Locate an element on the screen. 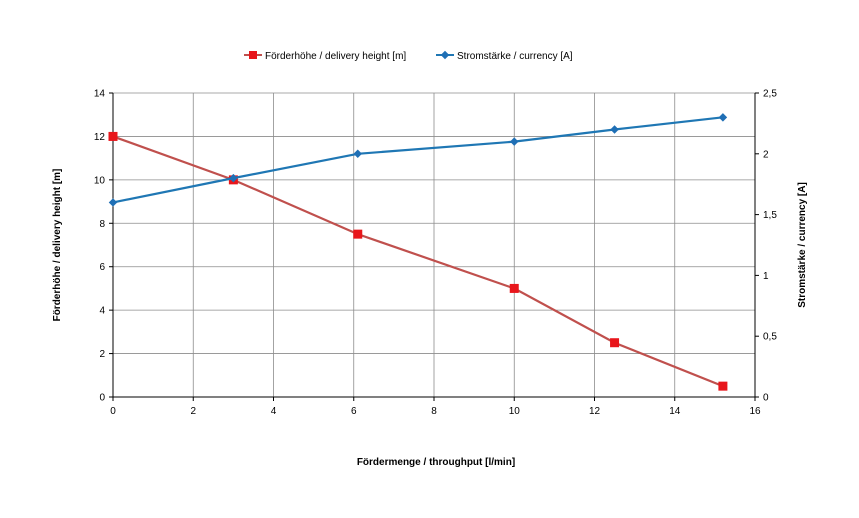  x-tick-label: 6 is located at coordinates (354, 411).